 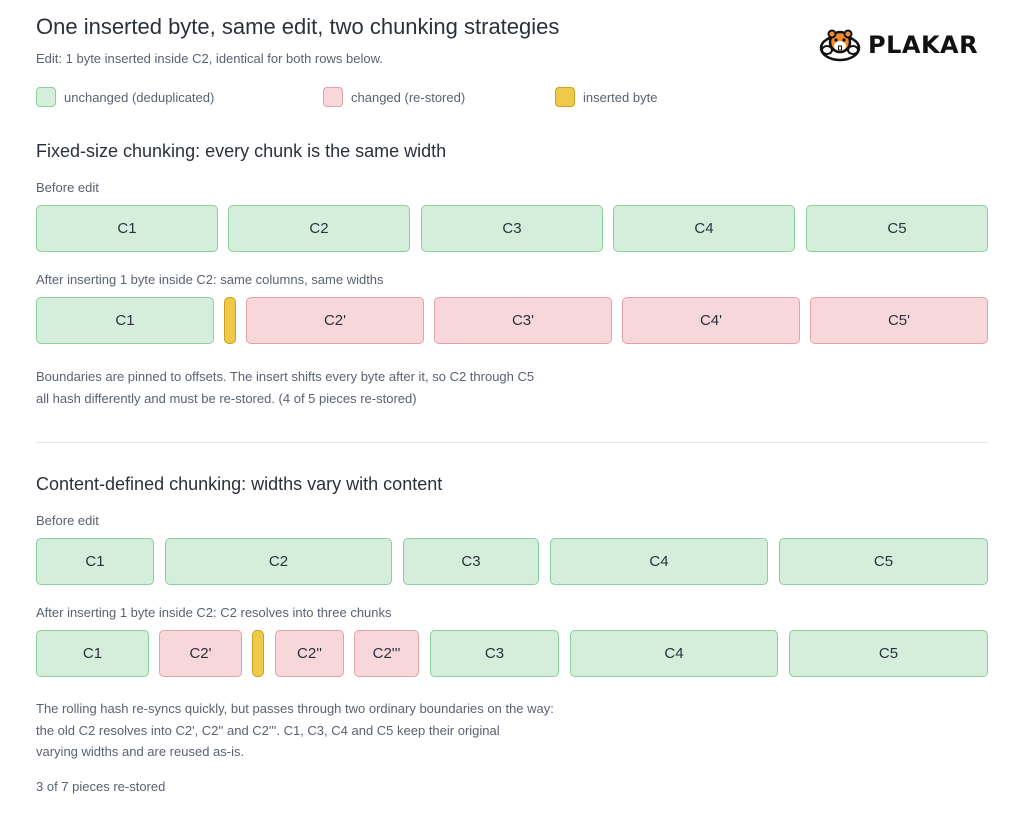 I want to click on legend-changed: changed (re-stored), so click(x=394, y=97).